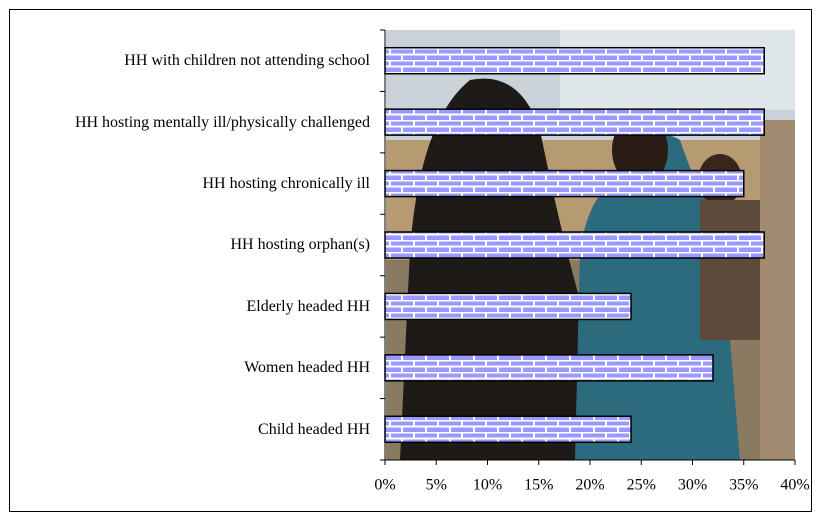 The height and width of the screenshot is (515, 822). I want to click on y-tick-label: HH hosting orphan(s), so click(300, 245).